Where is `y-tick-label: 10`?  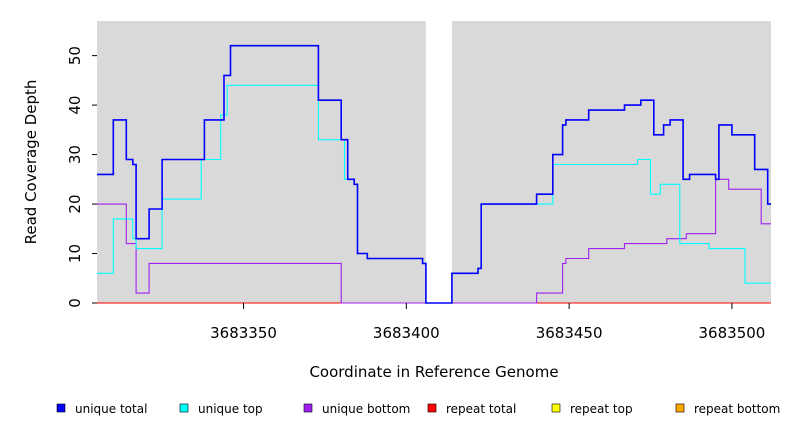
y-tick-label: 10 is located at coordinates (75, 253).